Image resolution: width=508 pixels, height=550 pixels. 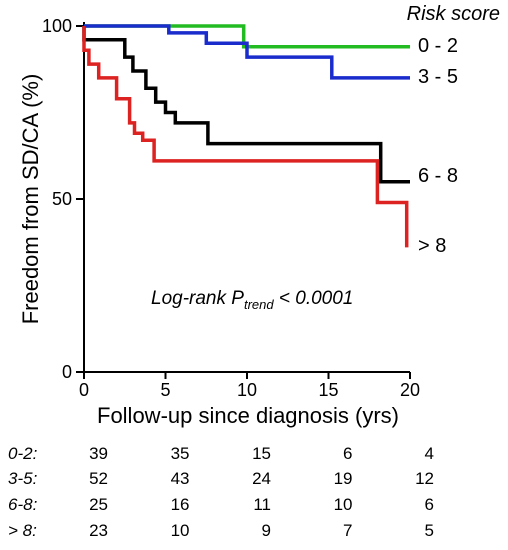 I want to click on p-value-subscript: trend, so click(x=259, y=304).